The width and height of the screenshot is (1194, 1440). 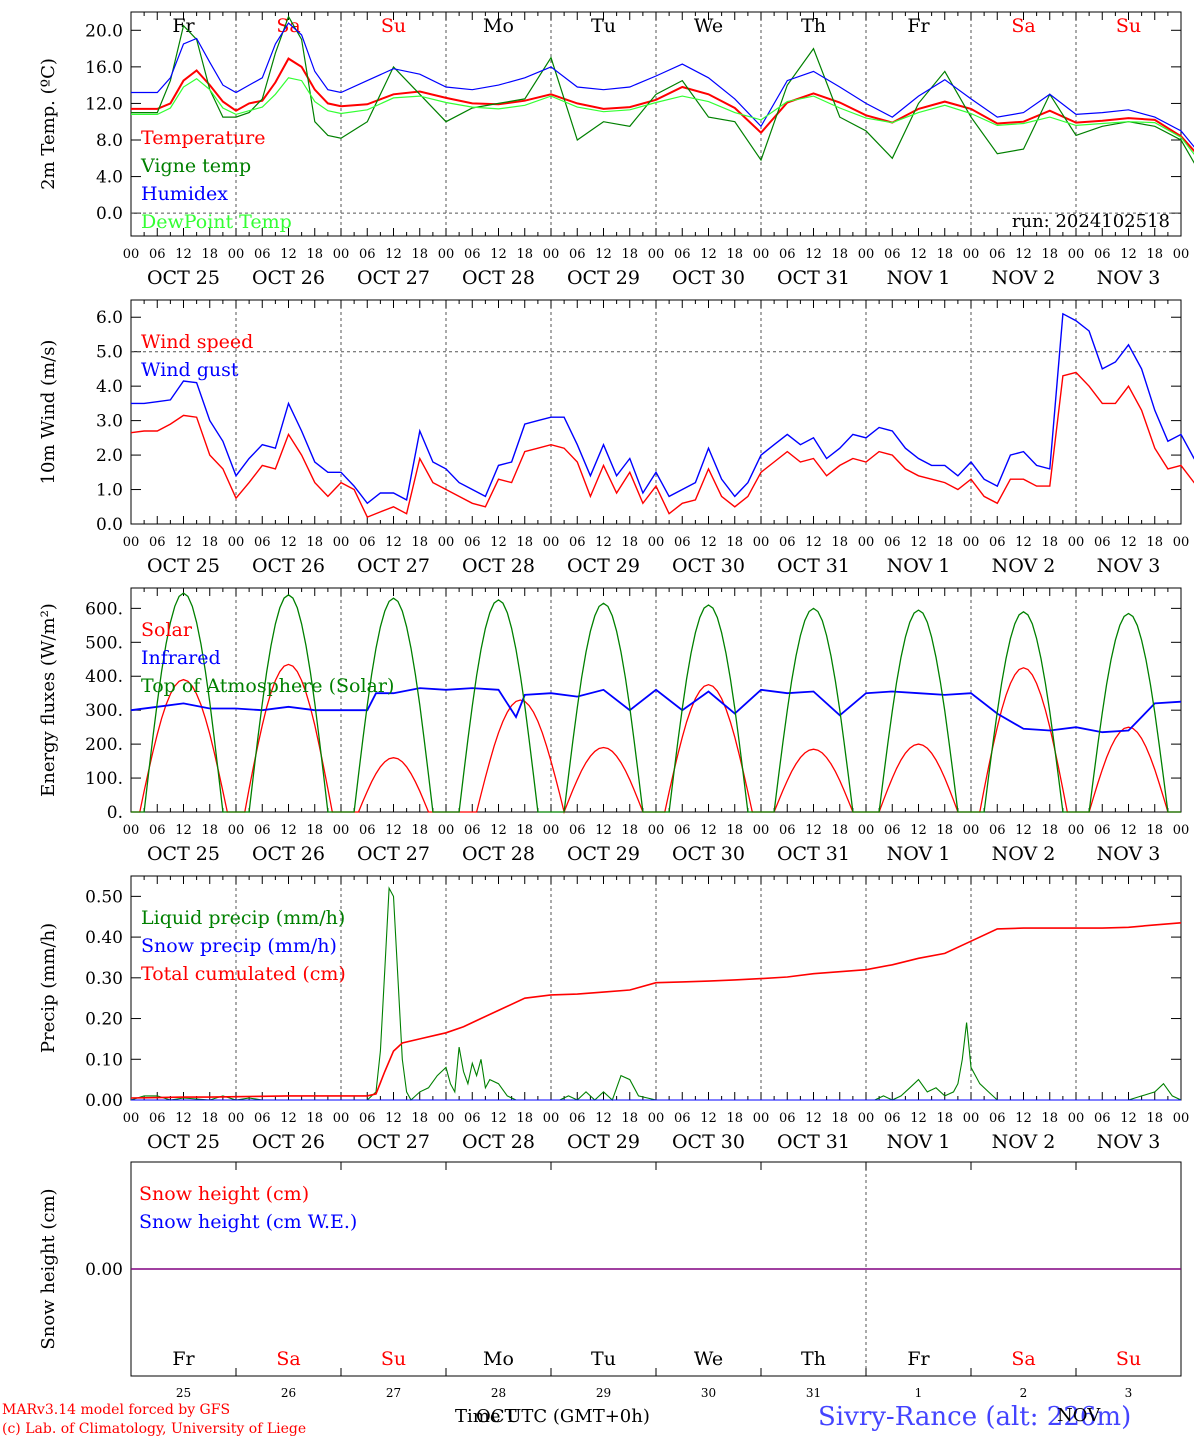 What do you see at coordinates (203, 138) in the screenshot?
I see `legend-temperature: Temperature` at bounding box center [203, 138].